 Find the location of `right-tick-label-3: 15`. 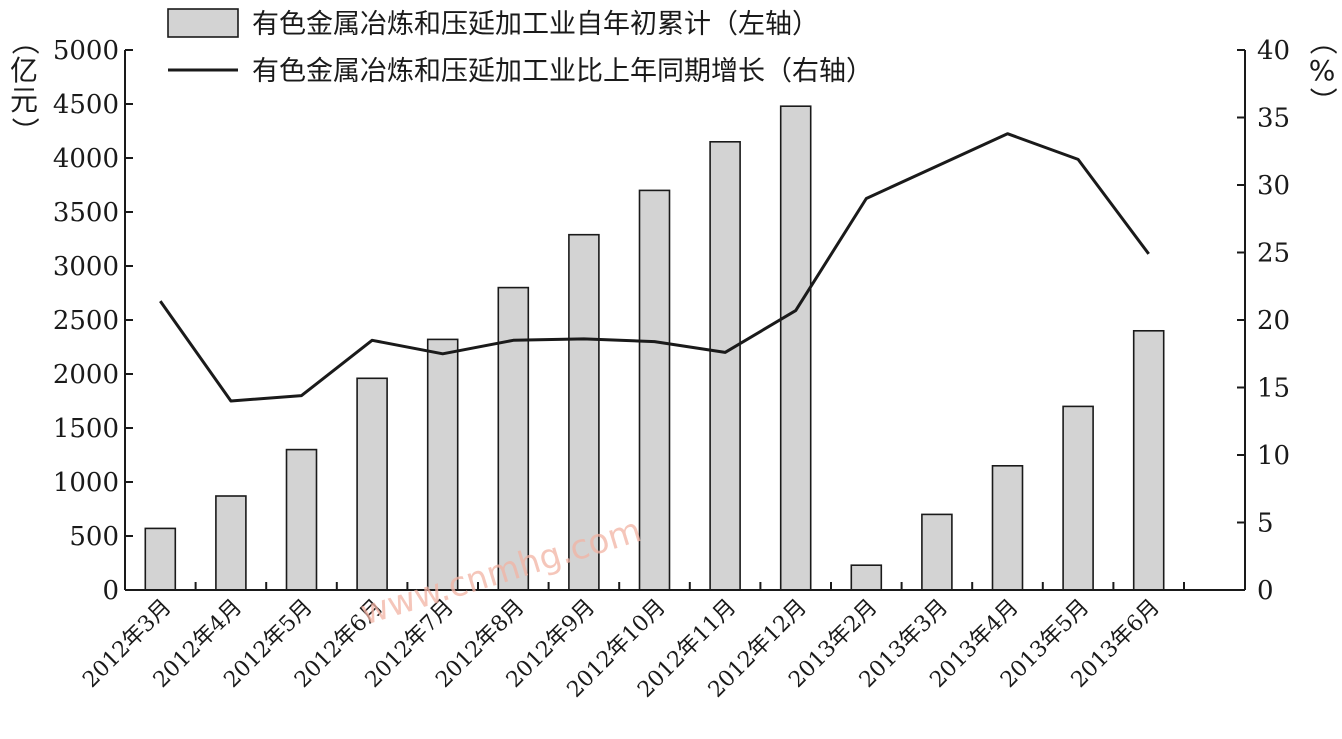

right-tick-label-3: 15 is located at coordinates (1273, 389).